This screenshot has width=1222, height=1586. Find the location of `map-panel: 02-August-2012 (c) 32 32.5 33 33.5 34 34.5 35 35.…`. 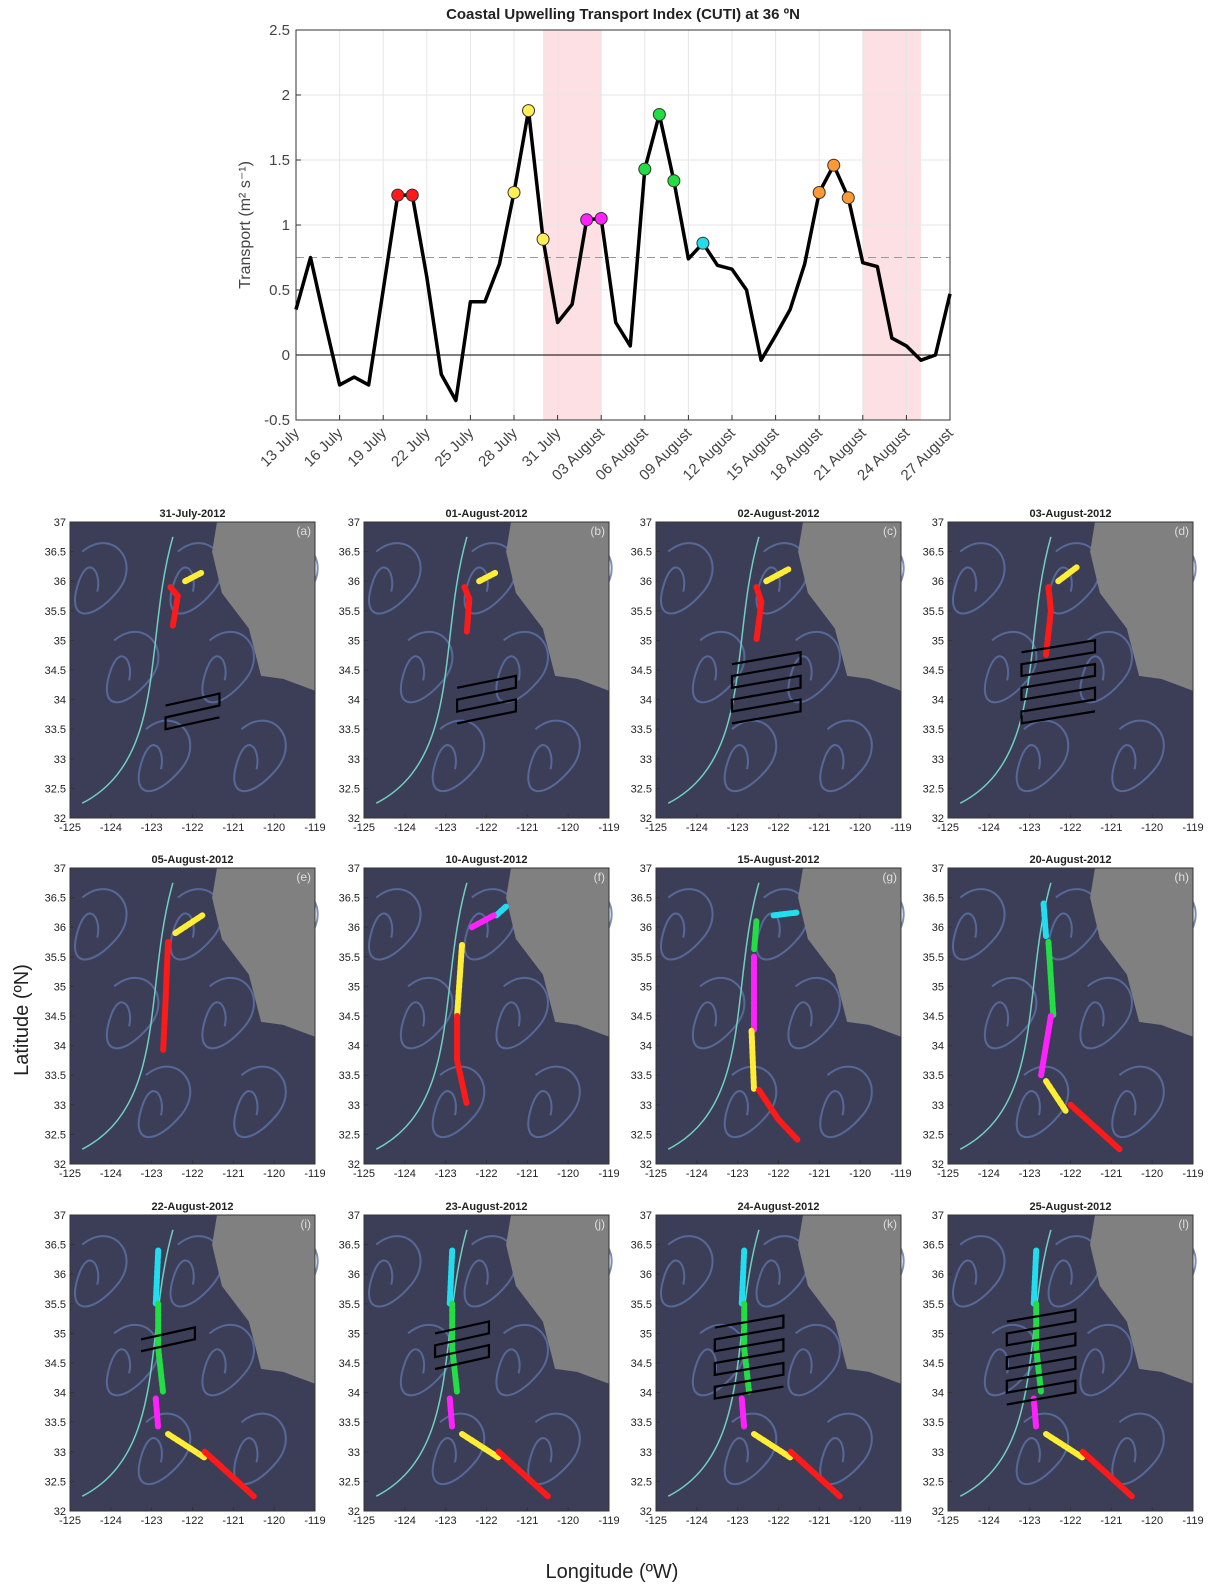

map-panel: 02-August-2012 (c) 32 32.5 33 33.5 34 34.5 35 35.… is located at coordinates (771, 671).